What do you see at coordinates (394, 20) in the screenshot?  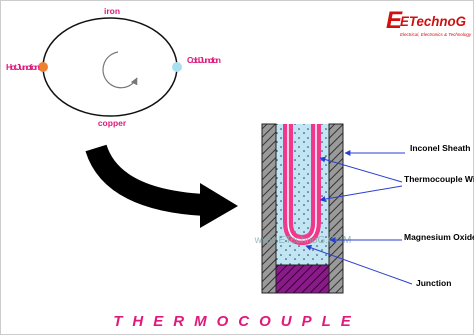 I see `logo-e: E` at bounding box center [394, 20].